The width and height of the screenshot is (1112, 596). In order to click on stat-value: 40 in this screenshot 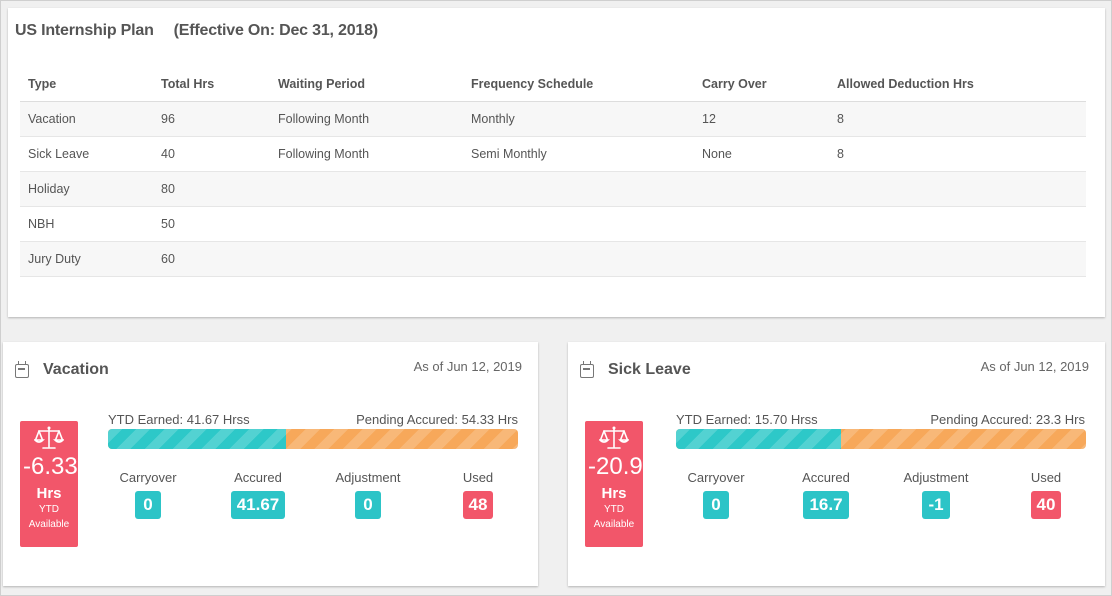, I will do `click(1046, 505)`.